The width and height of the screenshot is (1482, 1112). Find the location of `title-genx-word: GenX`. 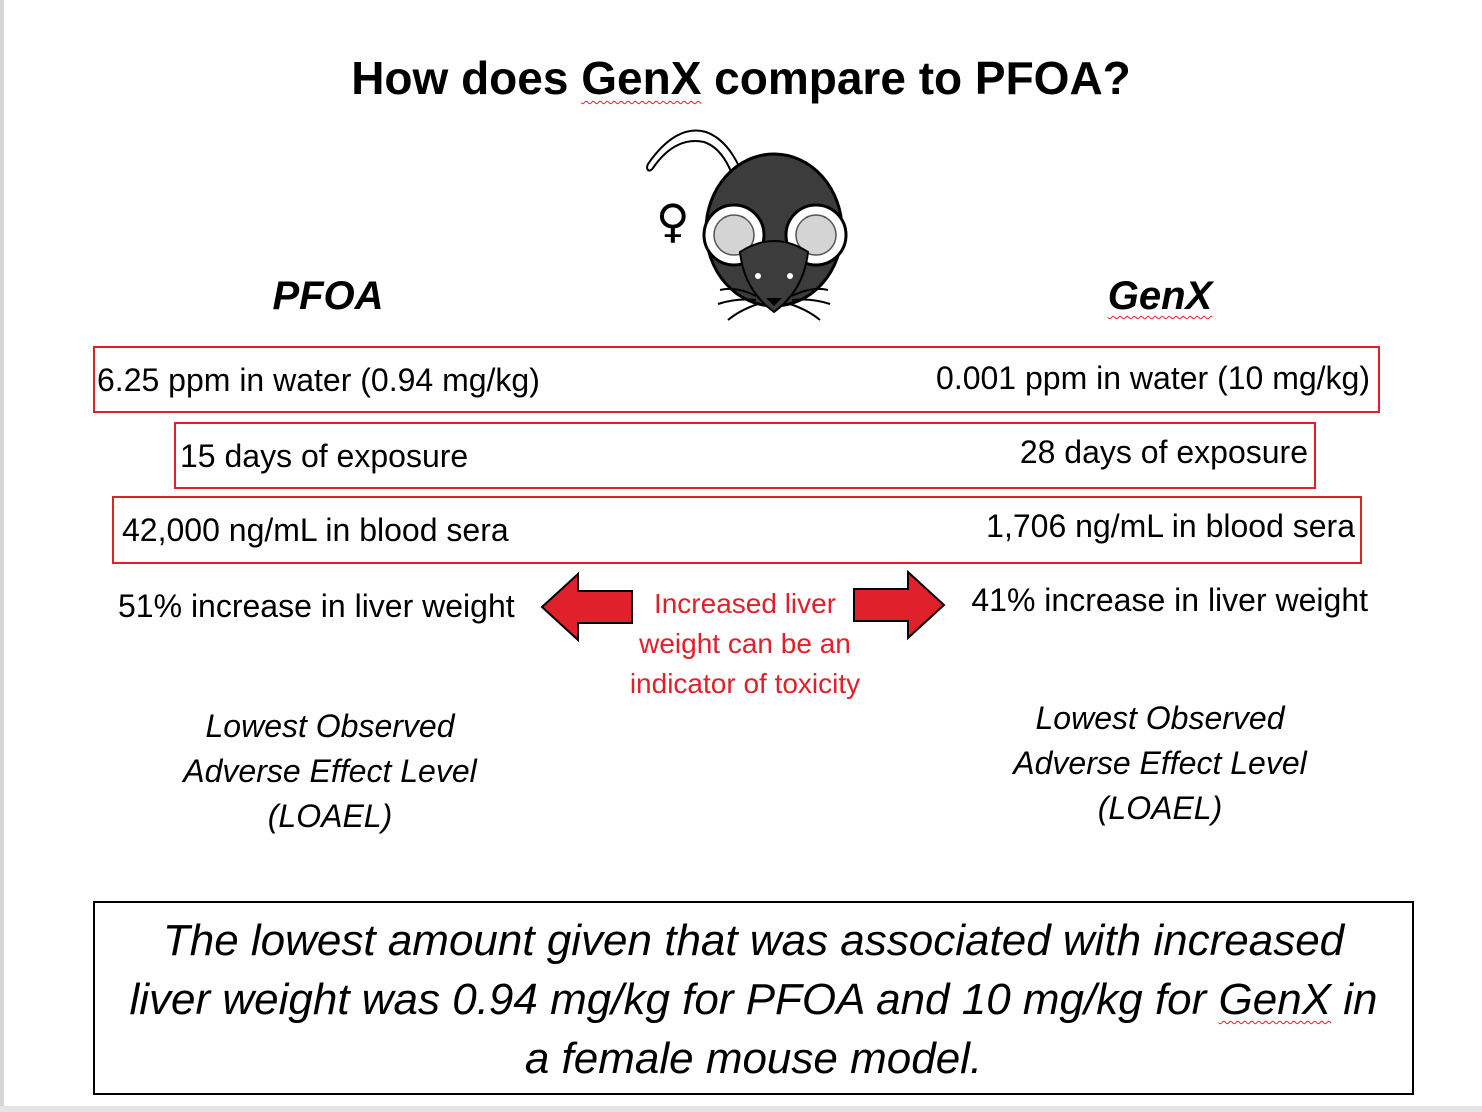

title-genx-word: GenX is located at coordinates (641, 78).